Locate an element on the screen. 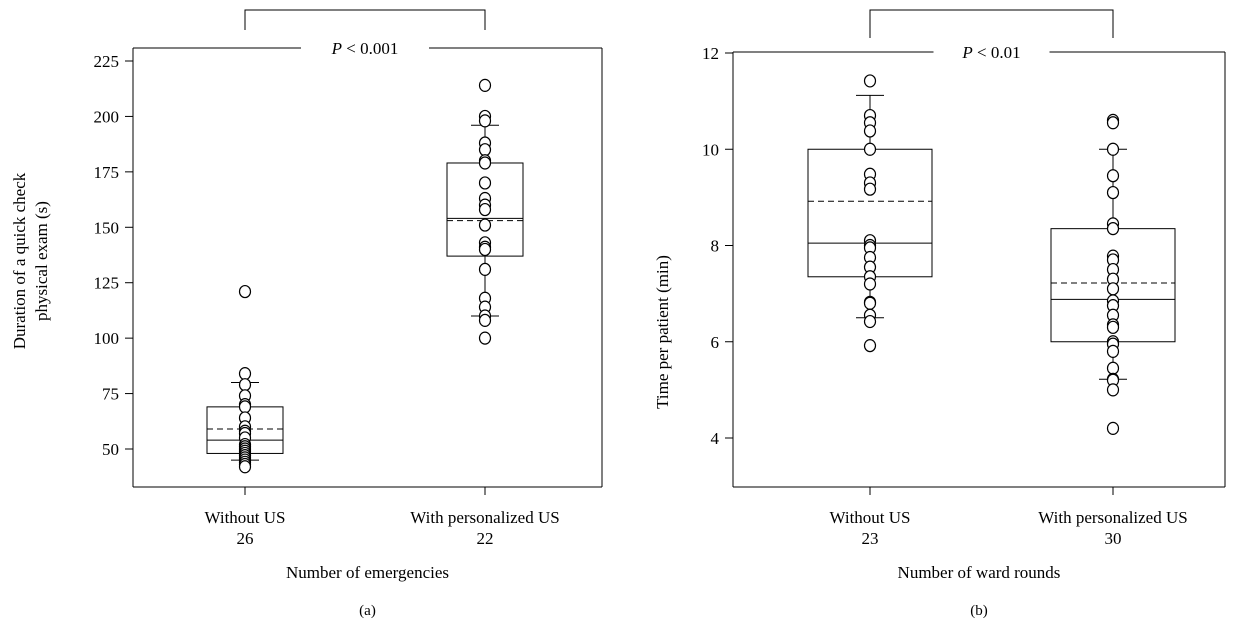 This screenshot has width=1257, height=624. significance-label: P < 0.001 is located at coordinates (365, 48).